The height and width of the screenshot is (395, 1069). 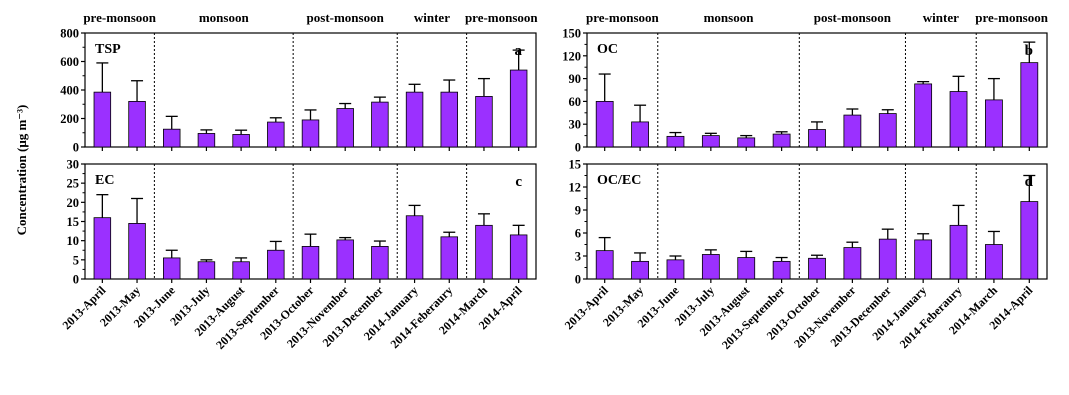 I want to click on a-season-label-3: winter, so click(x=432, y=17).